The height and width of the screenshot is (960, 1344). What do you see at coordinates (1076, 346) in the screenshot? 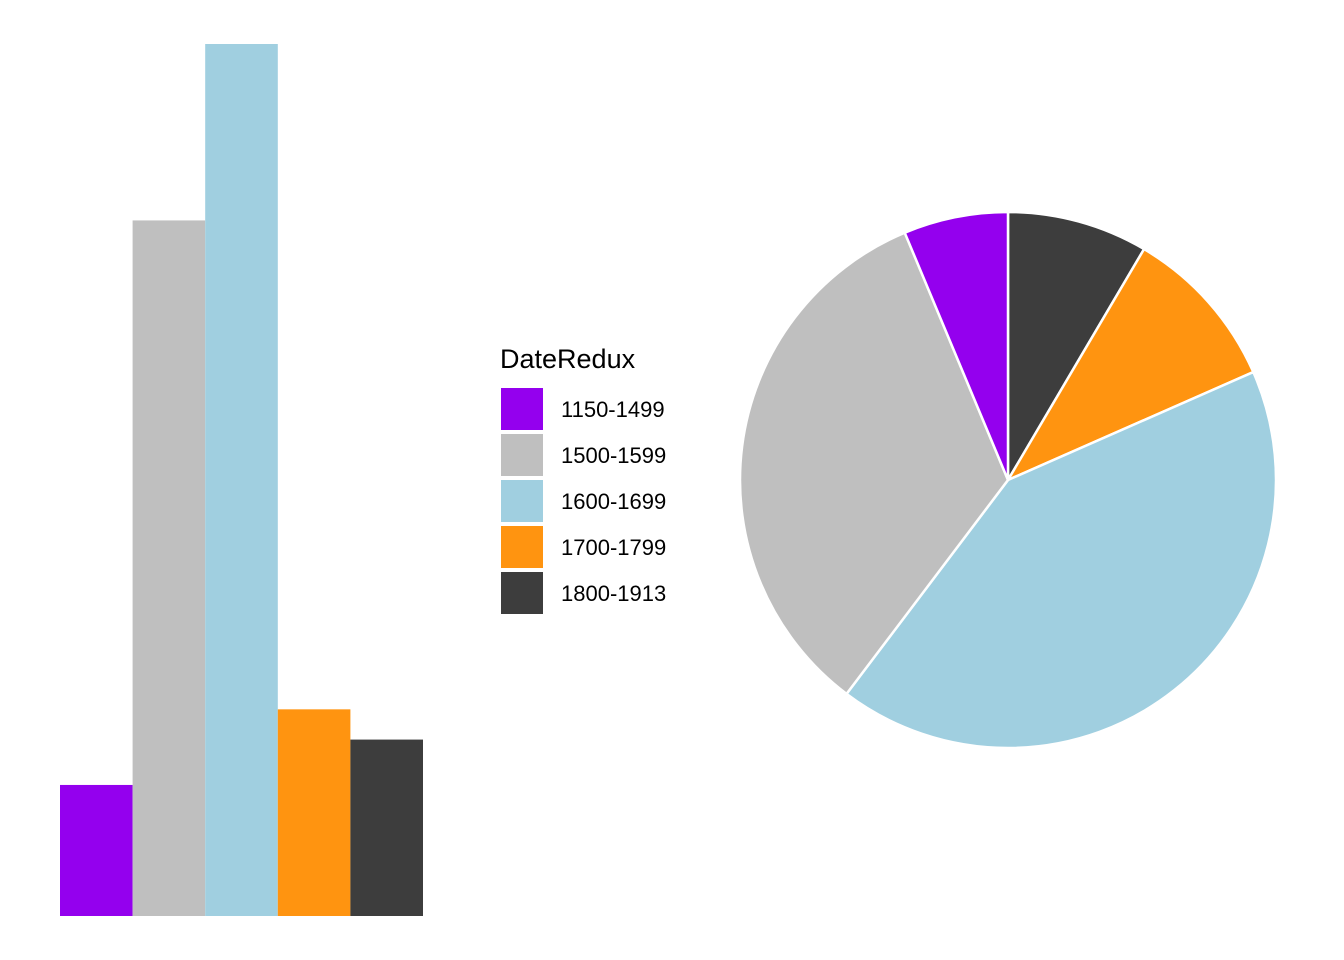
I see `pie-slice-1800-1913` at bounding box center [1076, 346].